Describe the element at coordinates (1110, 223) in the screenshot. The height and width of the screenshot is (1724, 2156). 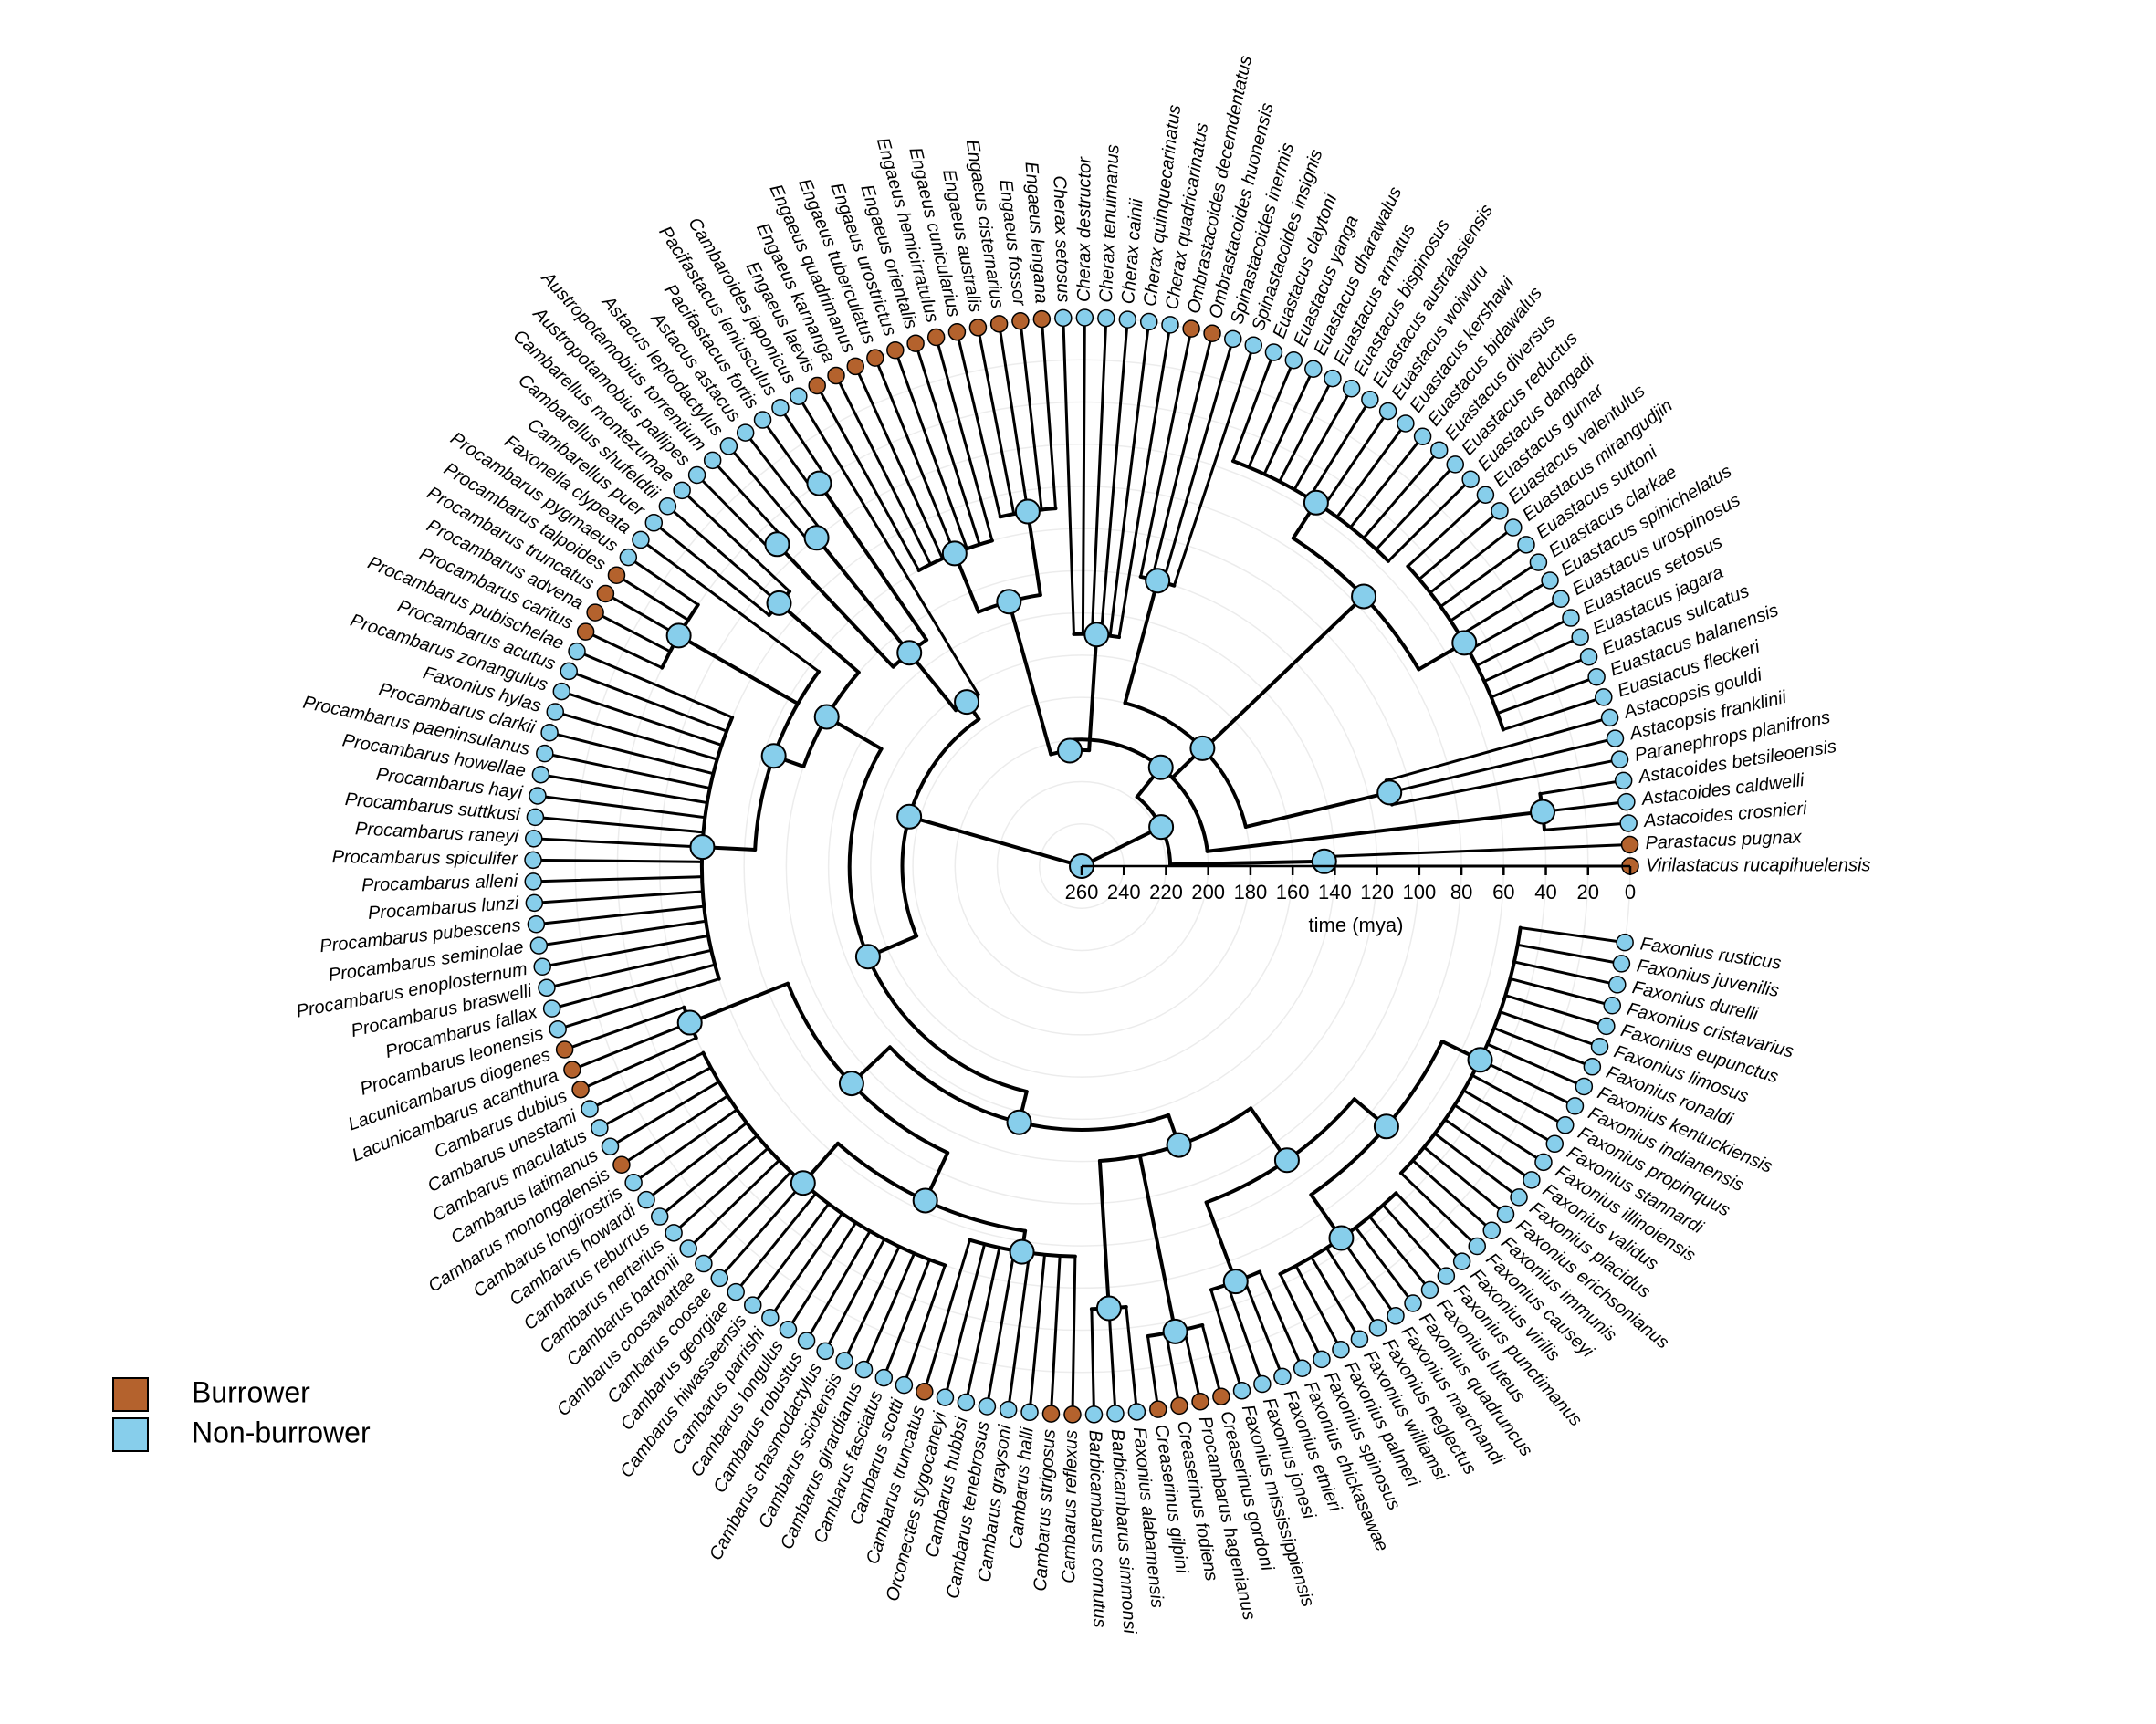
I see `tip-label: Cherax tenuimanus` at that location.